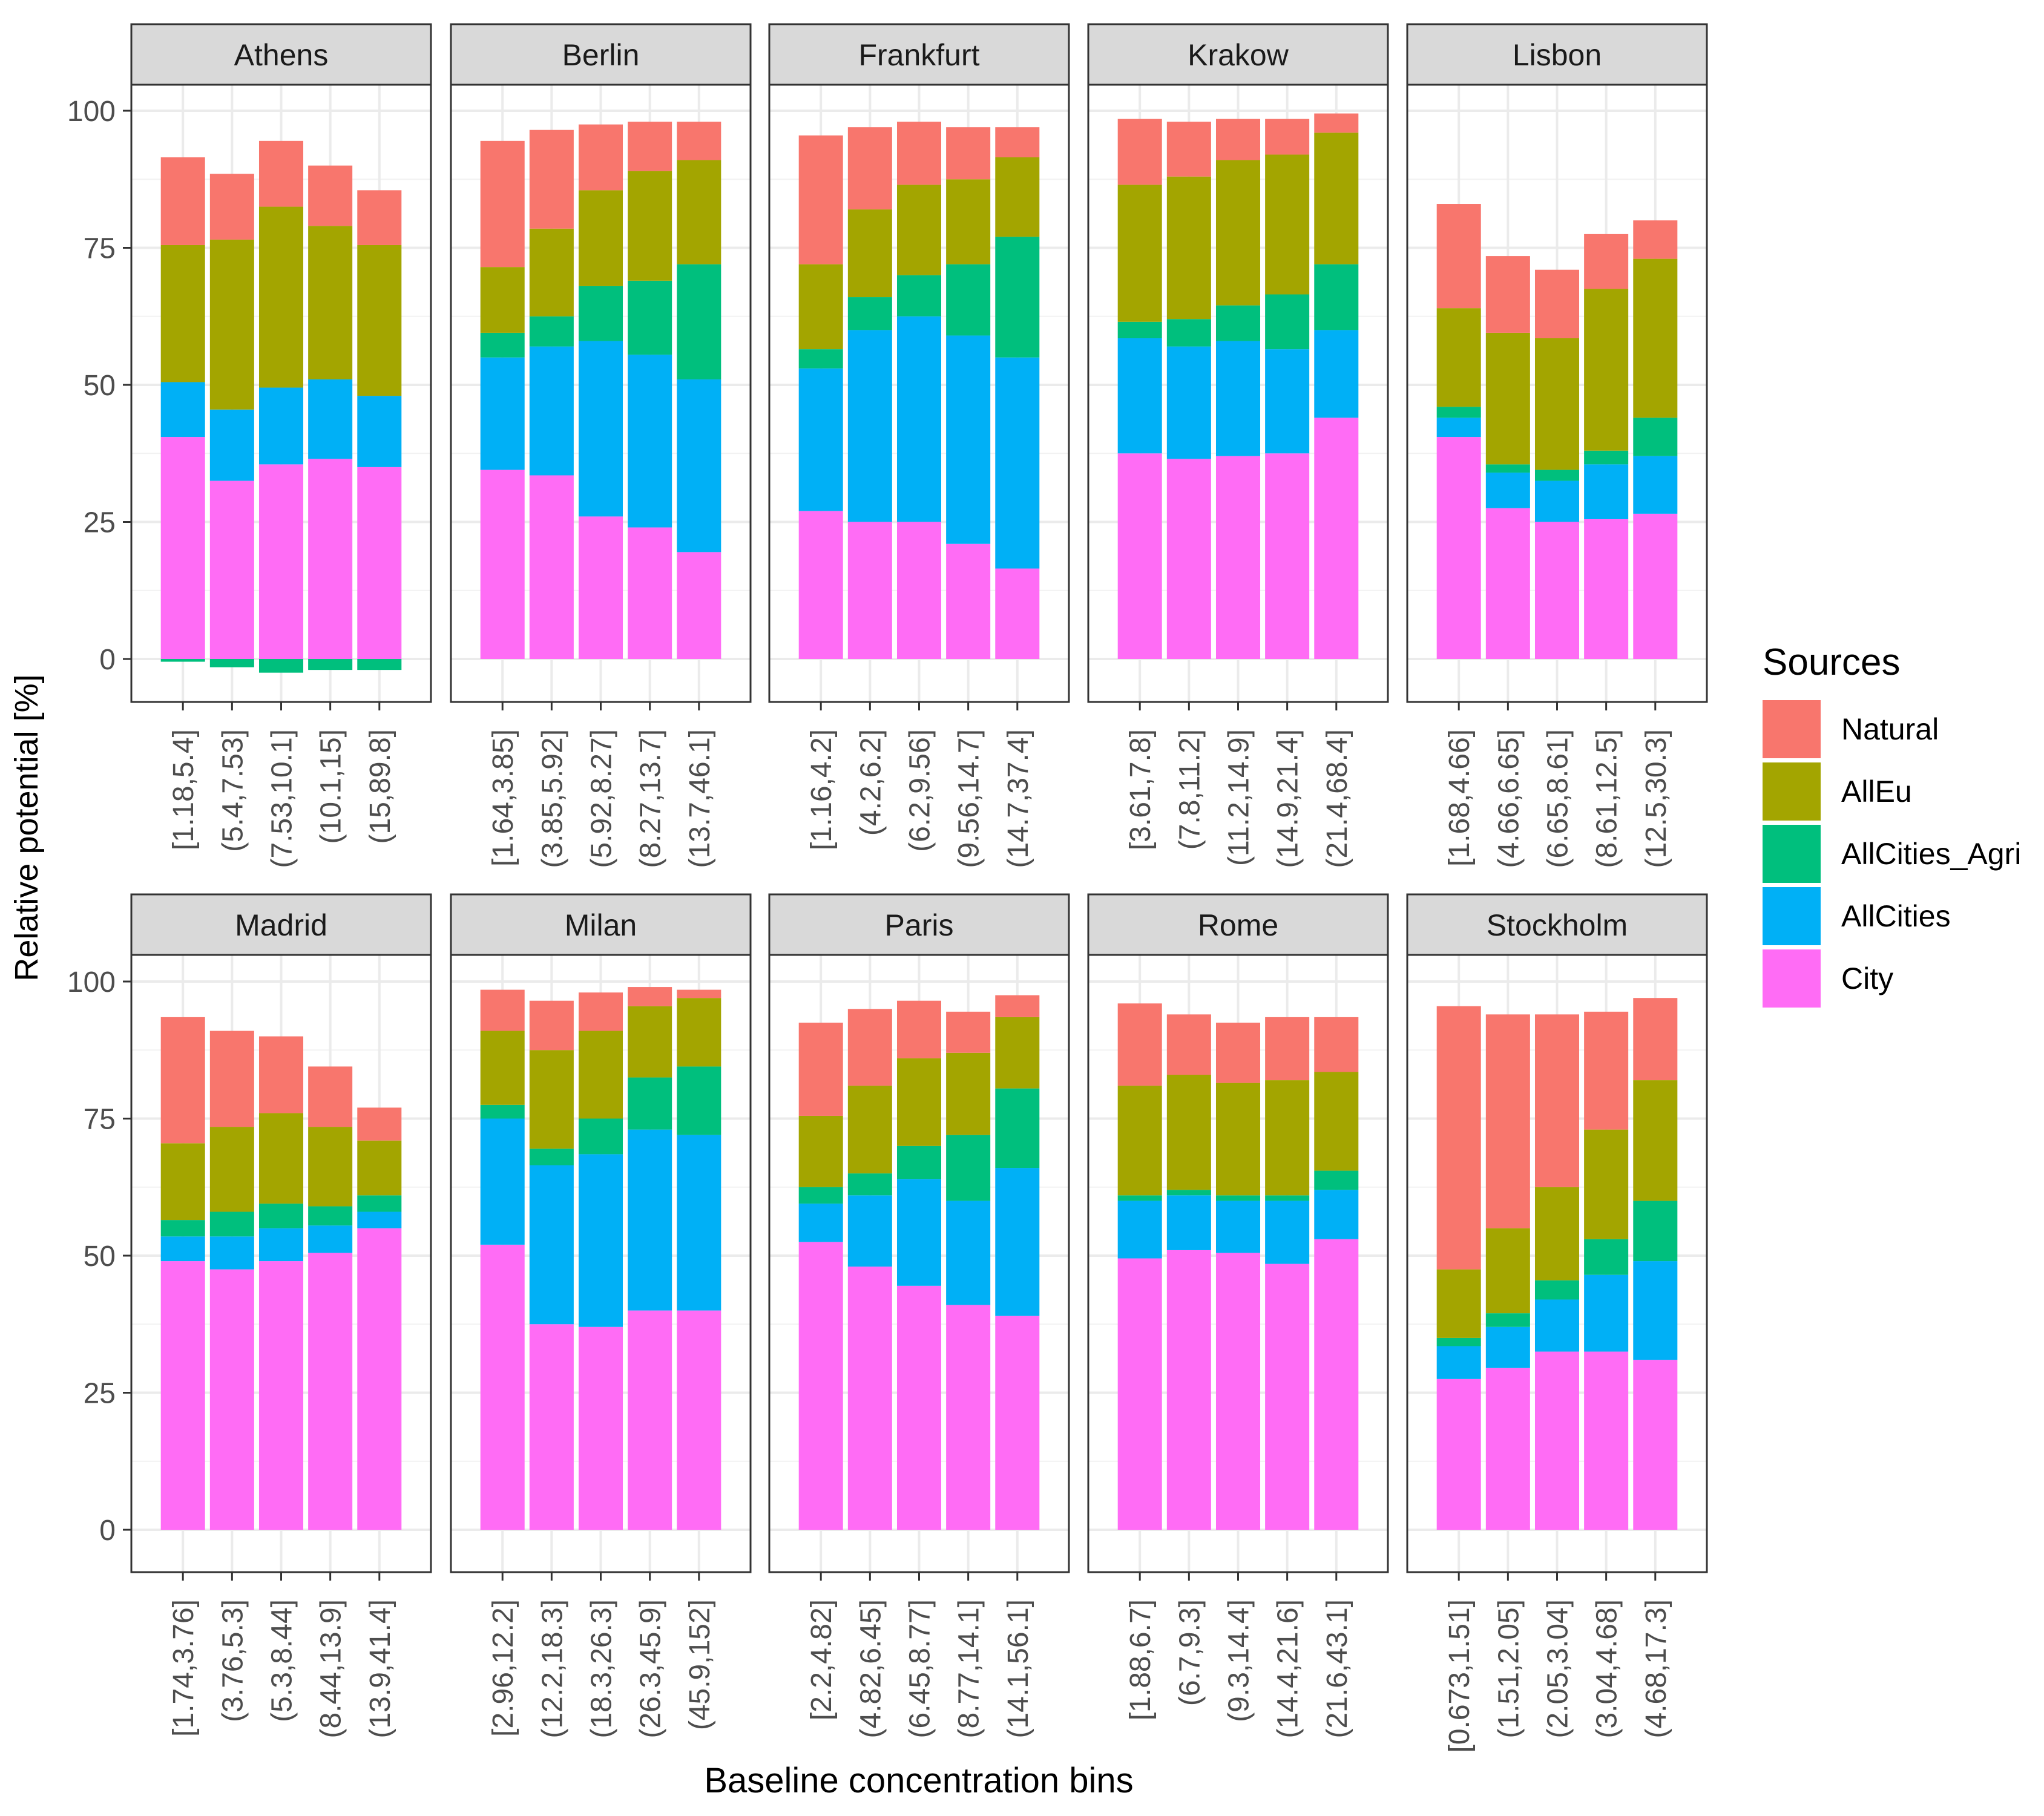  Describe the element at coordinates (281, 55) in the screenshot. I see `panel-title: Athens` at that location.